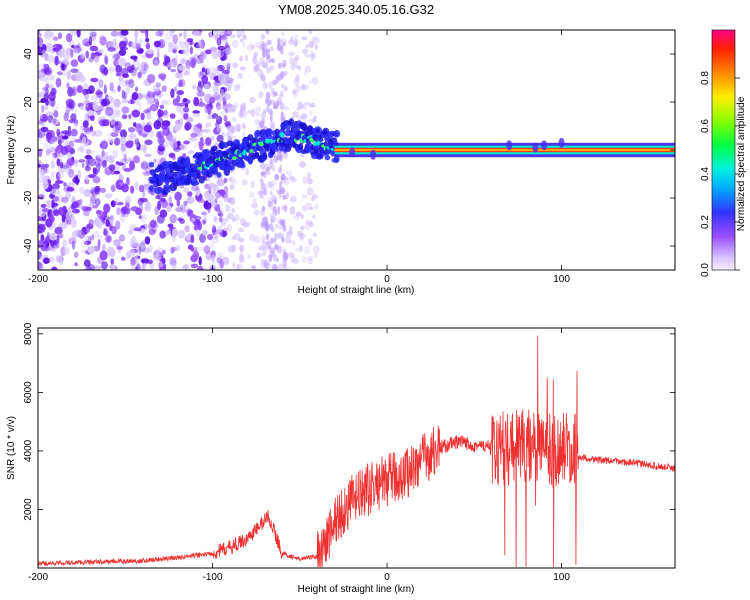 The width and height of the screenshot is (750, 600). Describe the element at coordinates (28, 392) in the screenshot. I see `snr-ytick-label: 6000` at that location.